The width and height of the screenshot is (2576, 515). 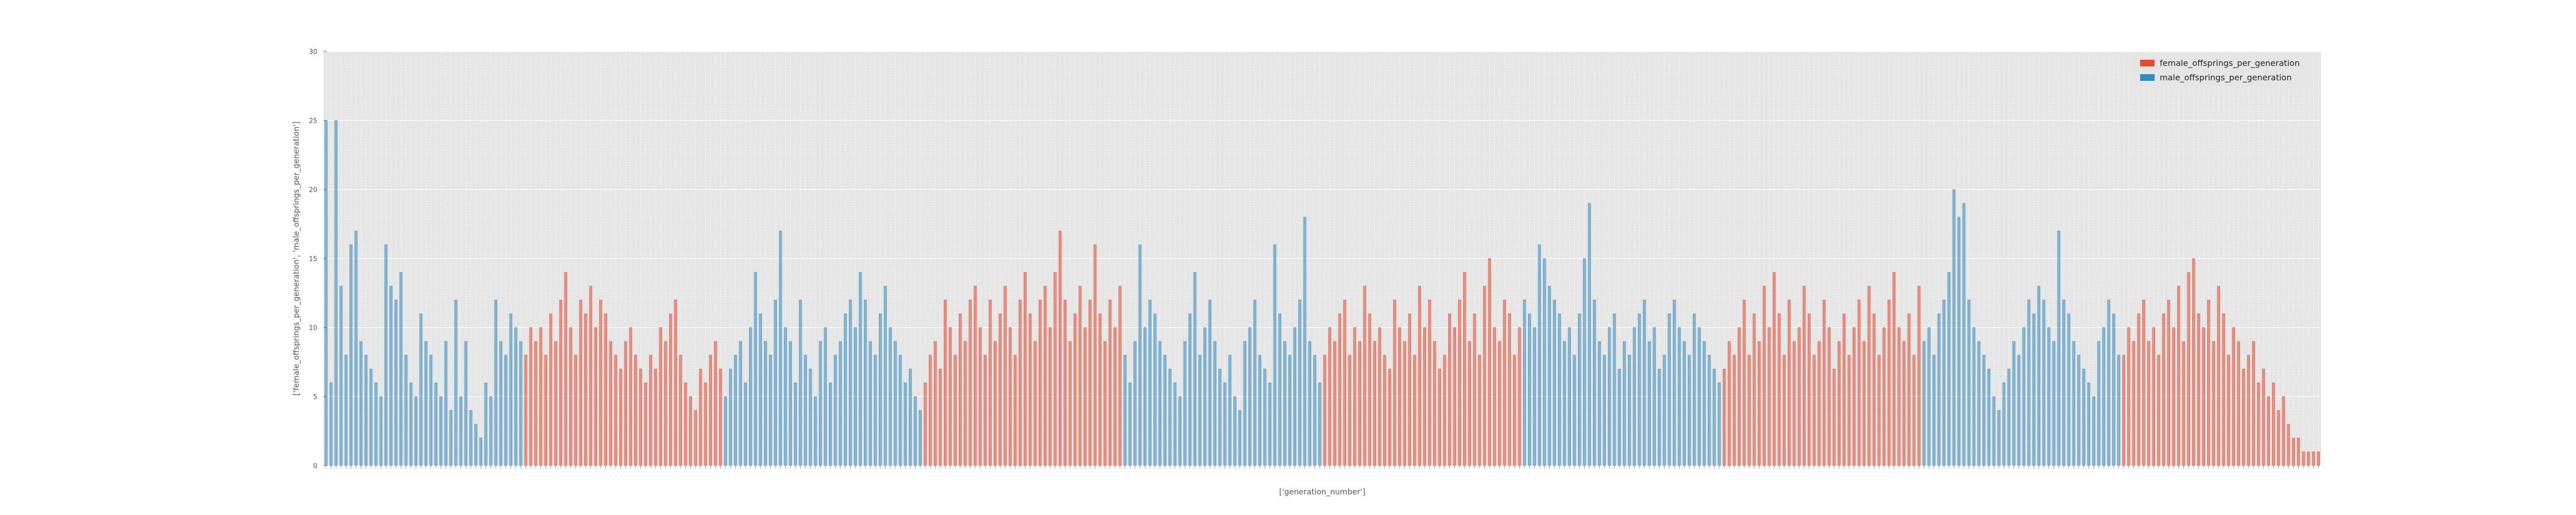 I want to click on legend-swatch-male, so click(x=2148, y=77).